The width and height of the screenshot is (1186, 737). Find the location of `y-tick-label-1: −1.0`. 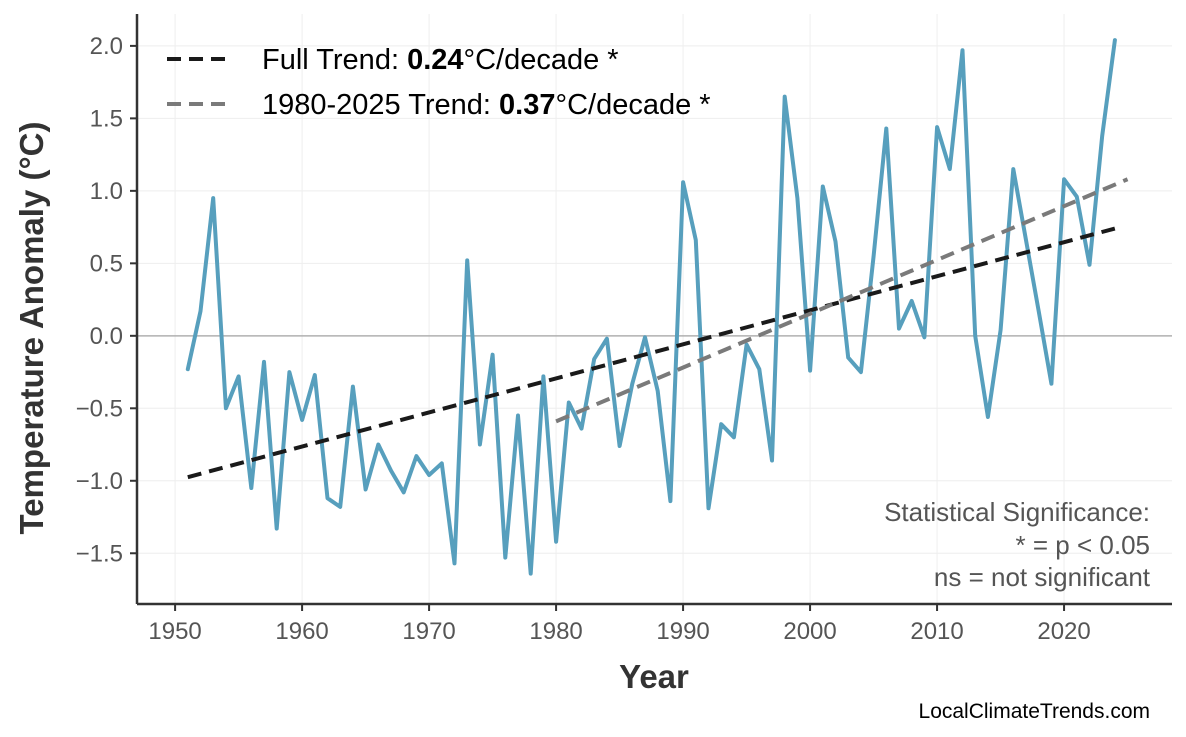

y-tick-label-1: −1.0 is located at coordinates (99, 481).